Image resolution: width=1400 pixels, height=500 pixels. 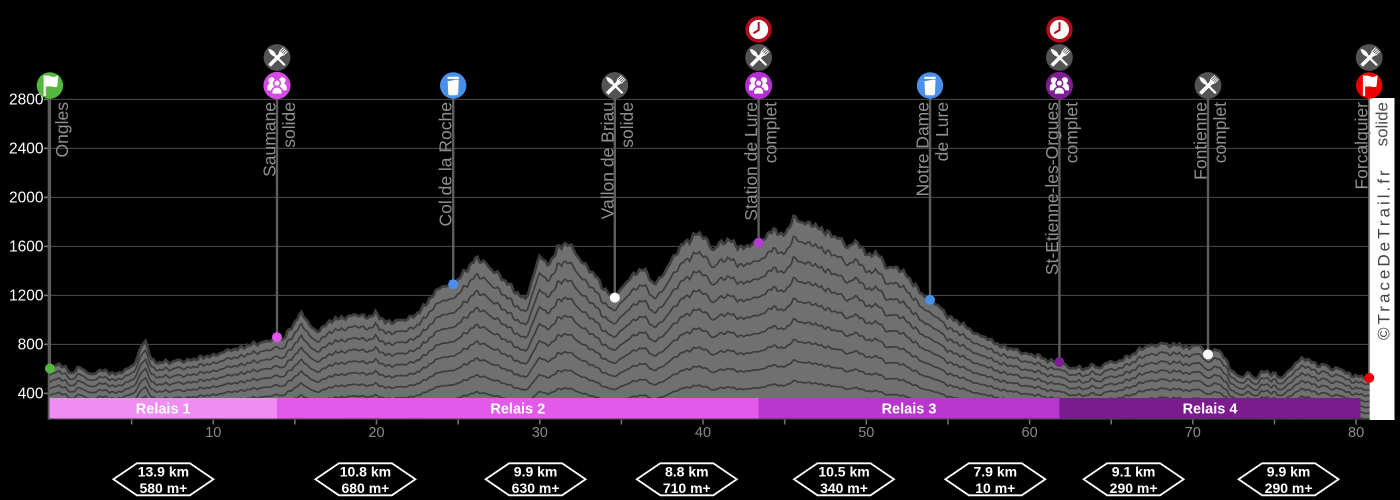 What do you see at coordinates (1384, 253) in the screenshot?
I see `svg-text: ©TraceDeTrail.fr` at bounding box center [1384, 253].